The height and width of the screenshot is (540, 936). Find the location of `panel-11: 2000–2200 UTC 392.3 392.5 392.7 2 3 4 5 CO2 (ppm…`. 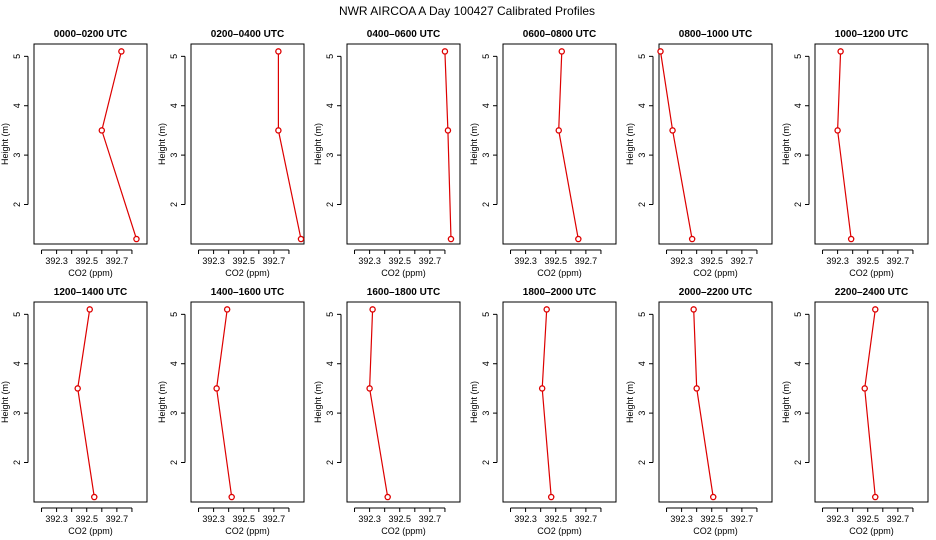

panel-11: 2000–2200 UTC 392.3 392.5 392.7 2 3 4 5 CO2 (ppm… is located at coordinates (699, 411).